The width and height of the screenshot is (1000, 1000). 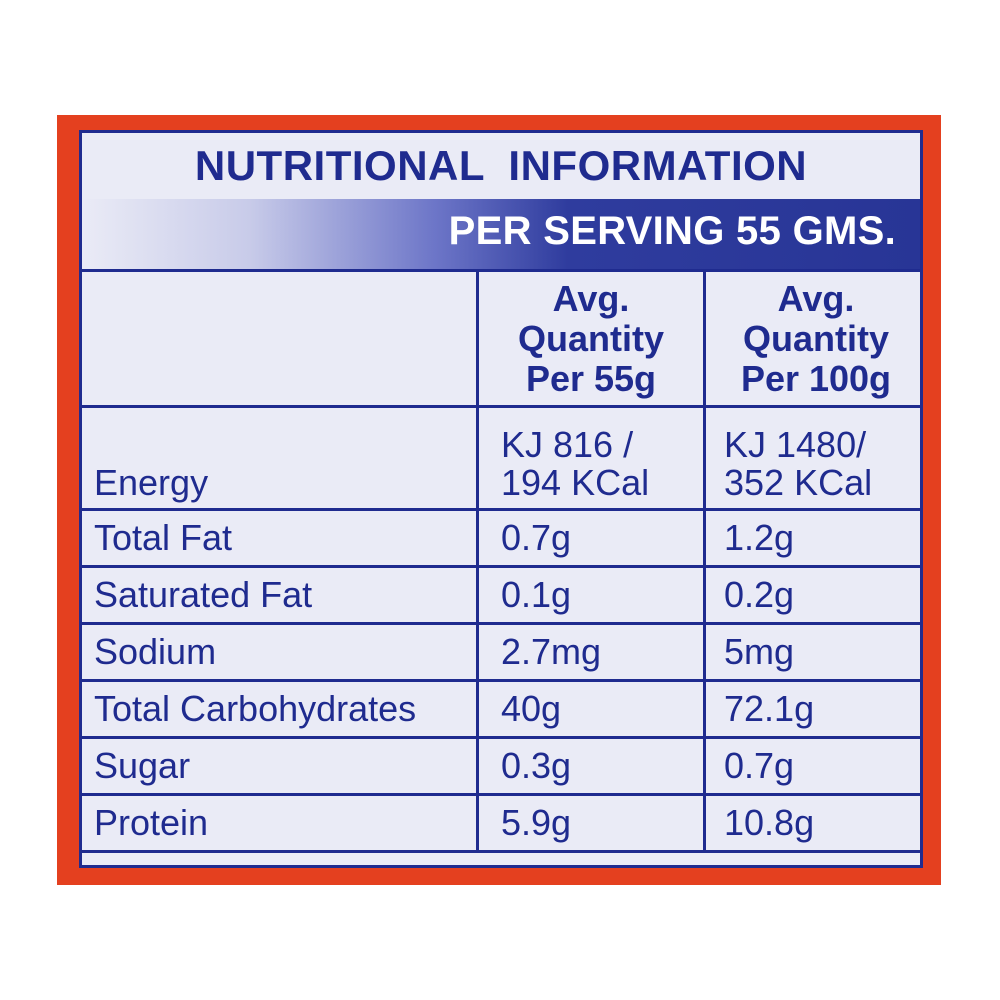 What do you see at coordinates (280, 338) in the screenshot?
I see `header-empty-cell` at bounding box center [280, 338].